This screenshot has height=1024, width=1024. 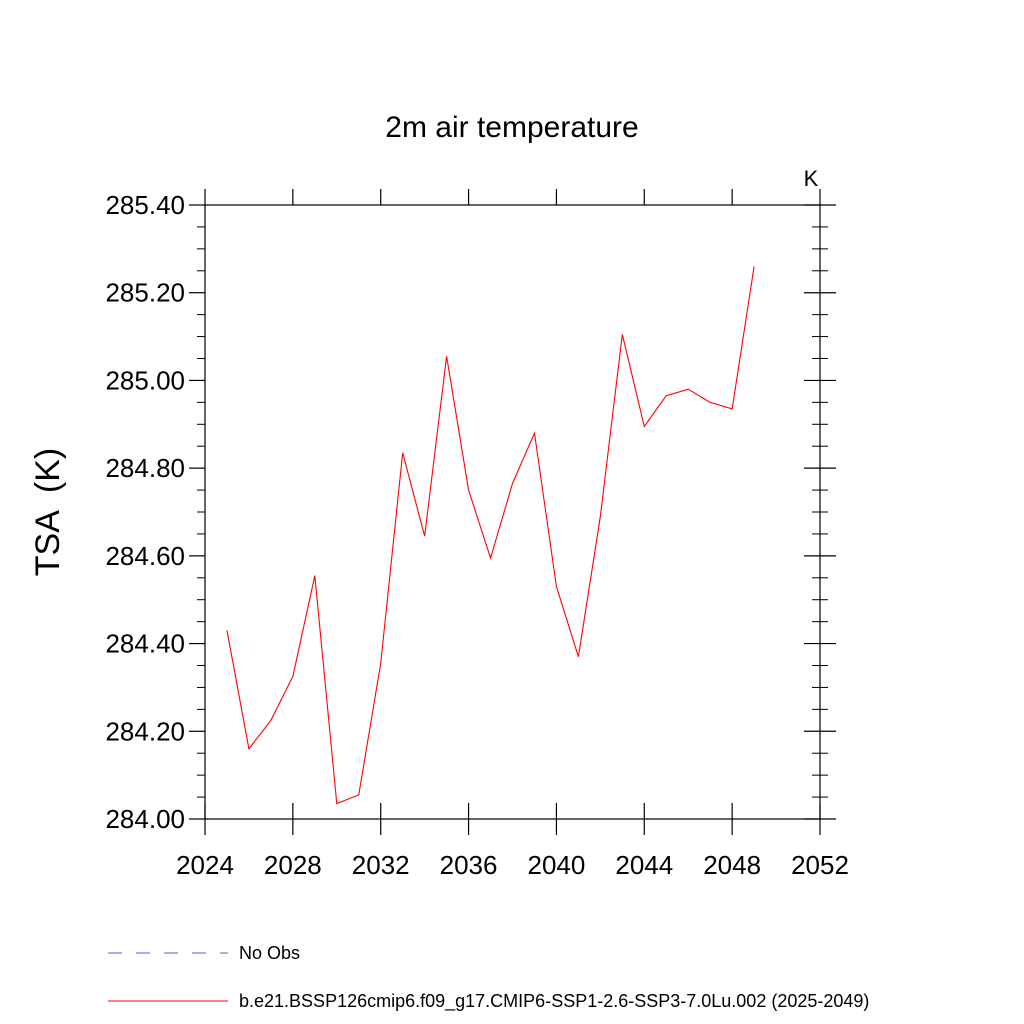 What do you see at coordinates (145, 819) in the screenshot?
I see `y-tick-label: 284.00` at bounding box center [145, 819].